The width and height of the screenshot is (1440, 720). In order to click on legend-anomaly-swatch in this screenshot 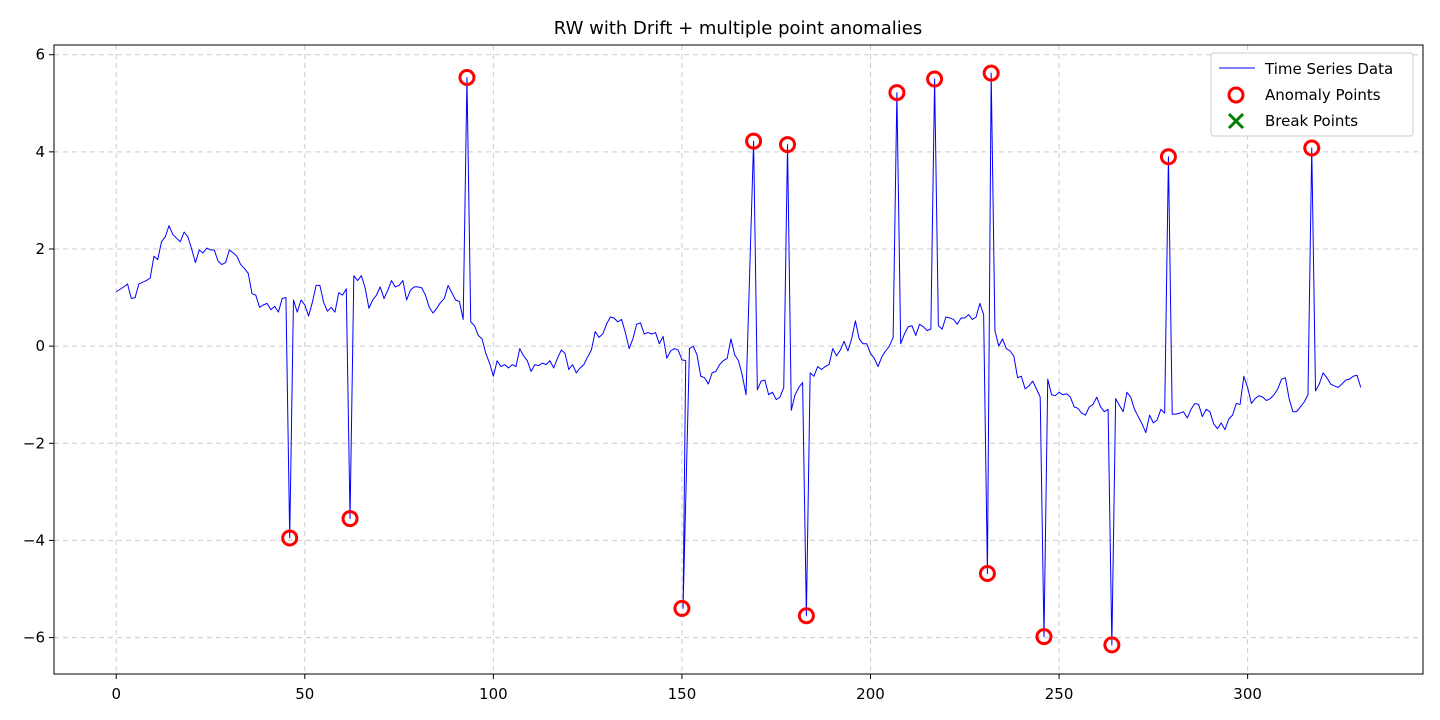, I will do `click(1236, 95)`.